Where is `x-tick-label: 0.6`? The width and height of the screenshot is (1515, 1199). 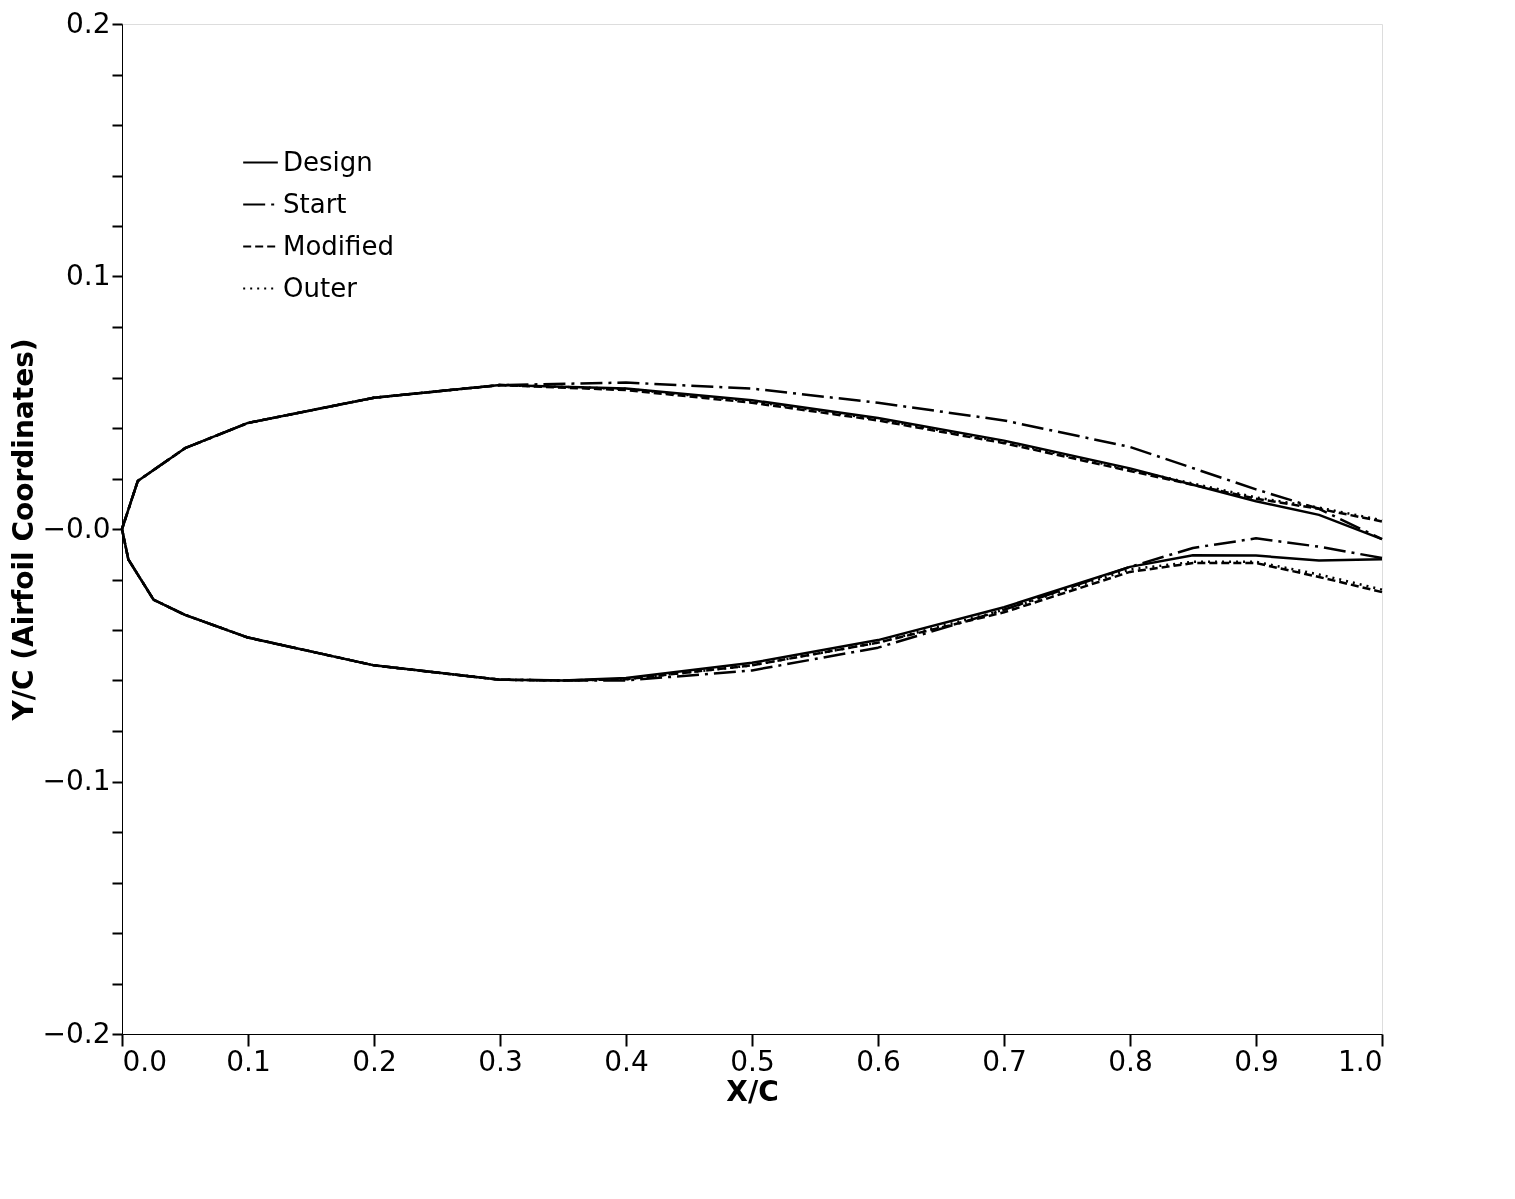 x-tick-label: 0.6 is located at coordinates (878, 1061).